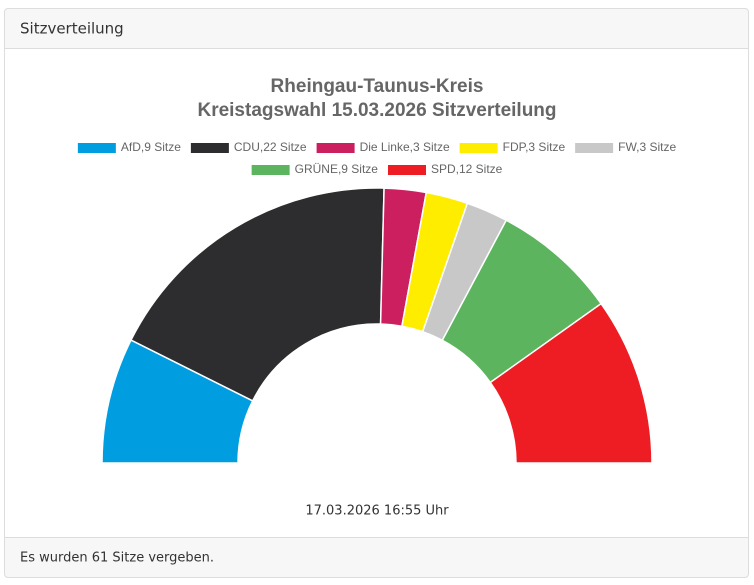 The height and width of the screenshot is (585, 754). Describe the element at coordinates (376, 557) in the screenshot. I see `card-footer` at that location.